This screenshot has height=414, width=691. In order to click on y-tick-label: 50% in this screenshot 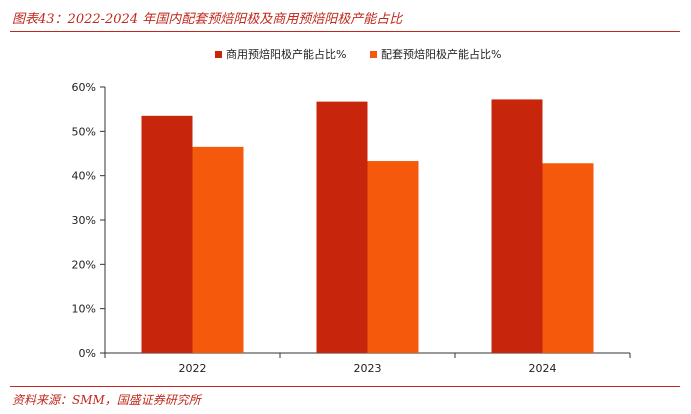, I will do `click(84, 131)`.